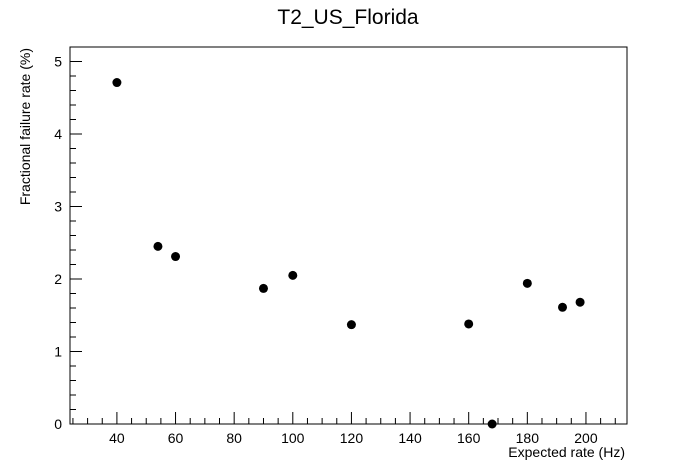 The width and height of the screenshot is (696, 472). What do you see at coordinates (410, 438) in the screenshot?
I see `x-tick-label: 140` at bounding box center [410, 438].